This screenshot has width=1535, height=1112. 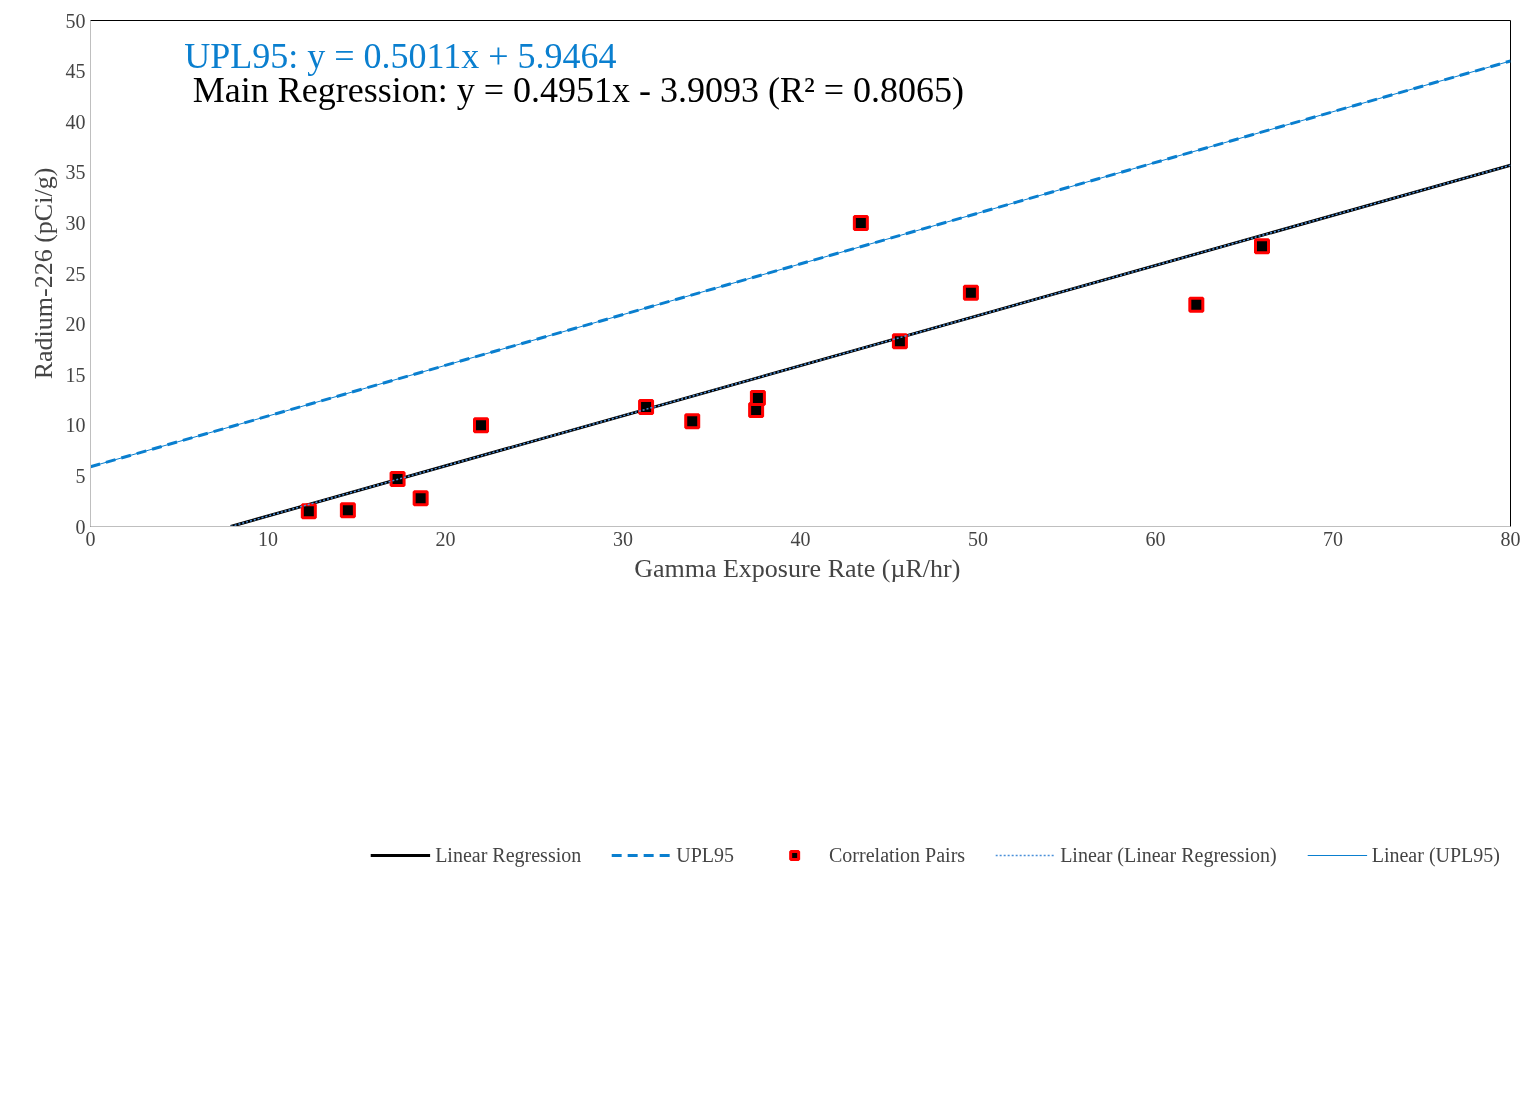 I want to click on y-tick-label: 35, so click(x=75, y=172).